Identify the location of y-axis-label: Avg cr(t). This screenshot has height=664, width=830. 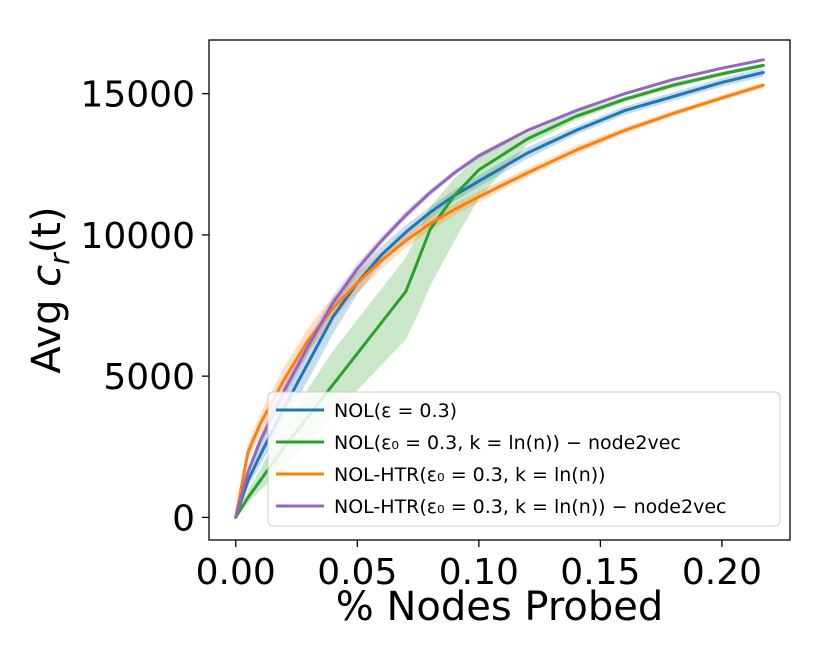
(50, 289).